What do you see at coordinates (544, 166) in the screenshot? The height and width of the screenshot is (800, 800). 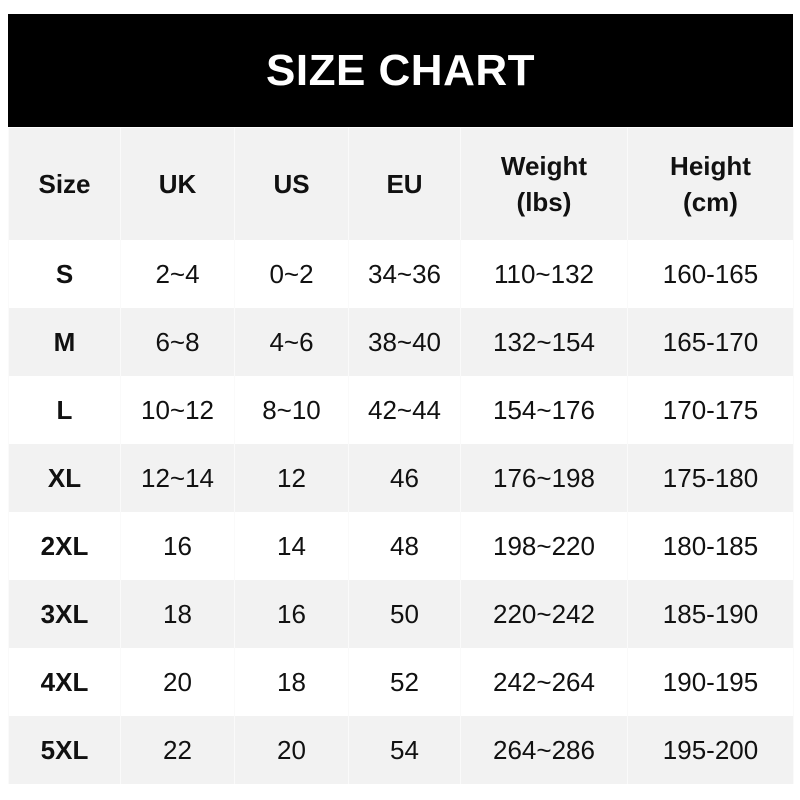 I see `column-header-label: Weight` at bounding box center [544, 166].